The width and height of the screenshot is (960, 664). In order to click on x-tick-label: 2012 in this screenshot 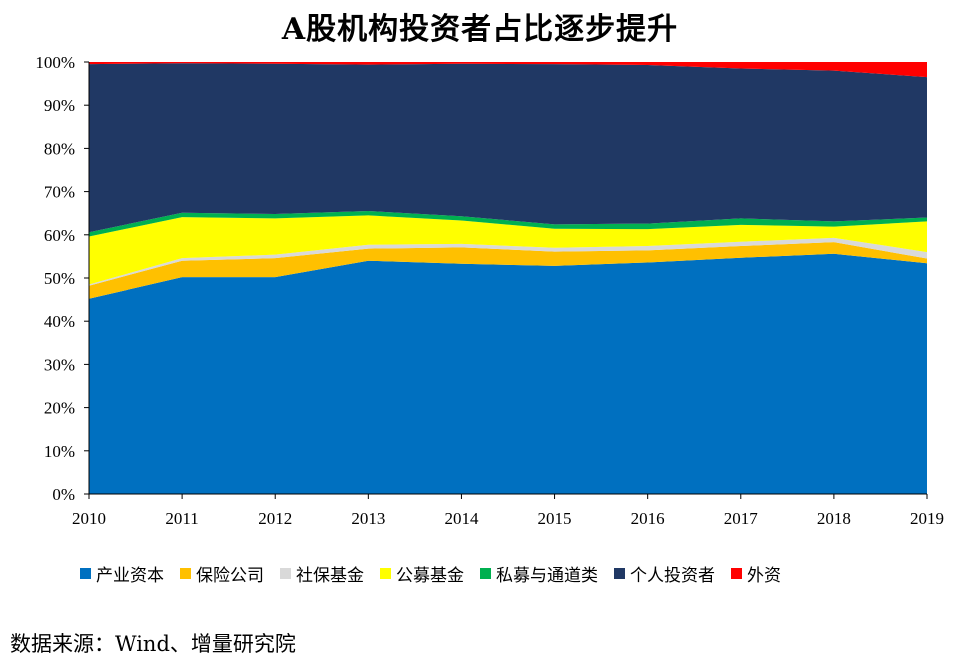, I will do `click(275, 518)`.